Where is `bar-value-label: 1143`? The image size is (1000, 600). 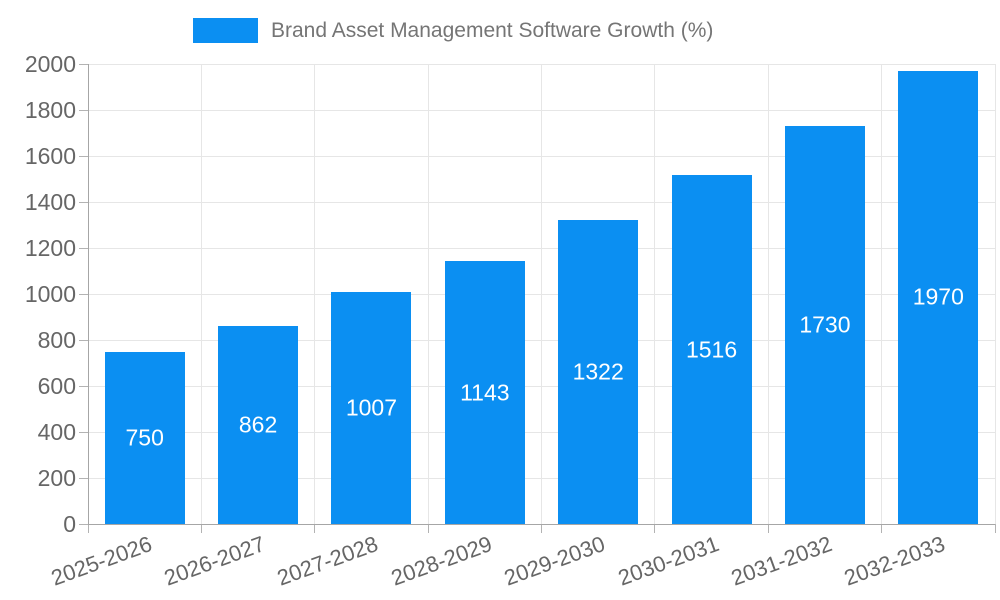 bar-value-label: 1143 is located at coordinates (485, 392).